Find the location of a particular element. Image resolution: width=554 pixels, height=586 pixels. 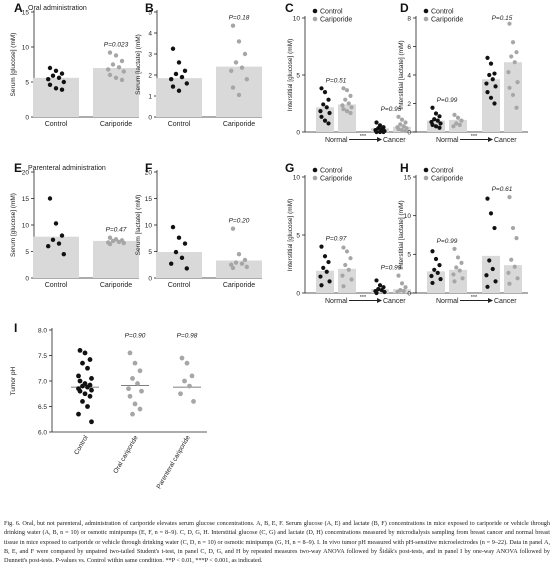

sig-label-G: *** is located at coordinates (363, 298).